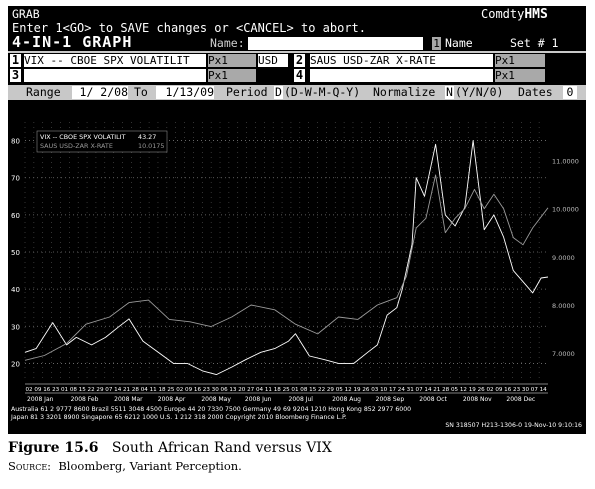 The width and height of the screenshot is (595, 489). Describe the element at coordinates (100, 92) in the screenshot. I see `range-start-input: 1/ 2/08` at that location.